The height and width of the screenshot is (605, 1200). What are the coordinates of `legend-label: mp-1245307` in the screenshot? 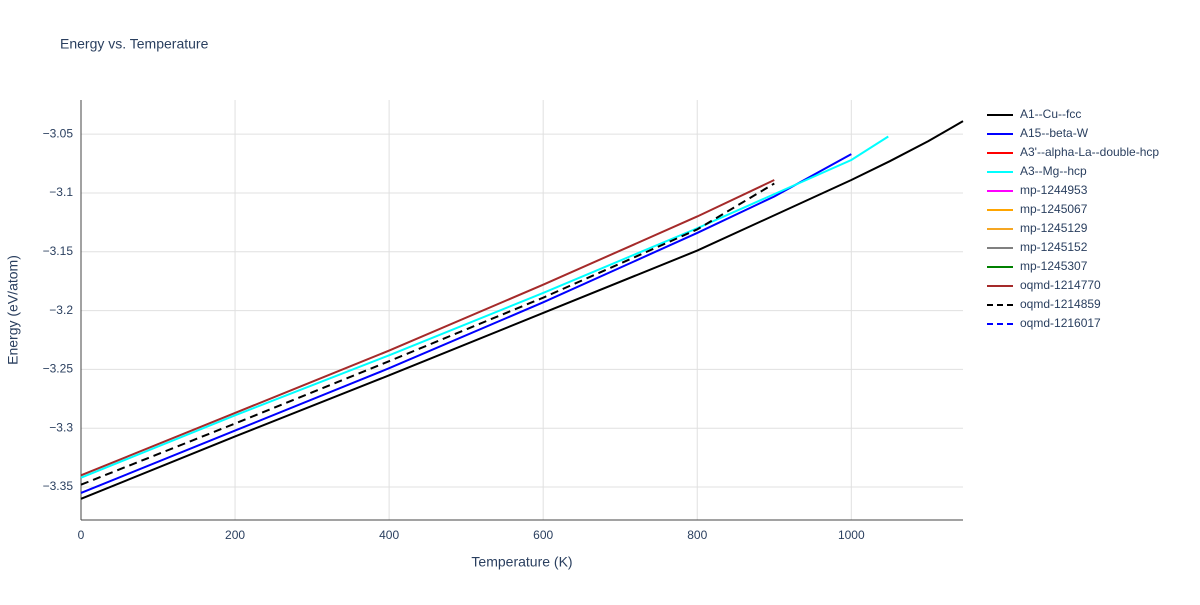 It's located at (1054, 266).